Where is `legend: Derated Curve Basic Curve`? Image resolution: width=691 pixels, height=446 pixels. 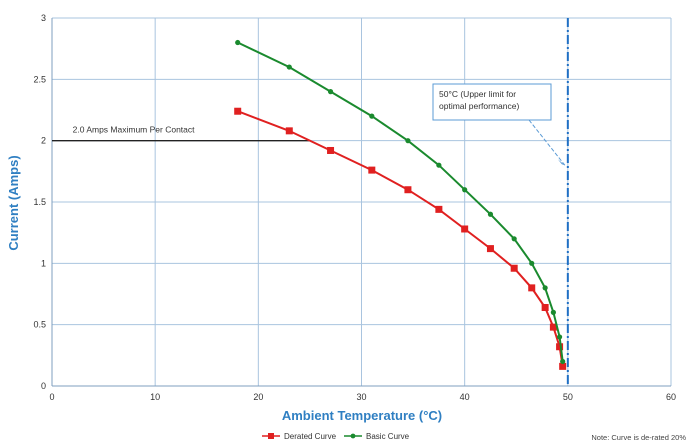
legend: Derated Curve Basic Curve is located at coordinates (336, 436).